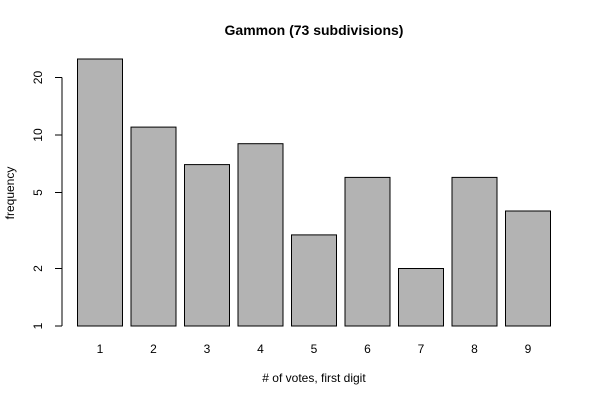  Describe the element at coordinates (314, 378) in the screenshot. I see `x-axis-label: # of votes, first digit` at that location.